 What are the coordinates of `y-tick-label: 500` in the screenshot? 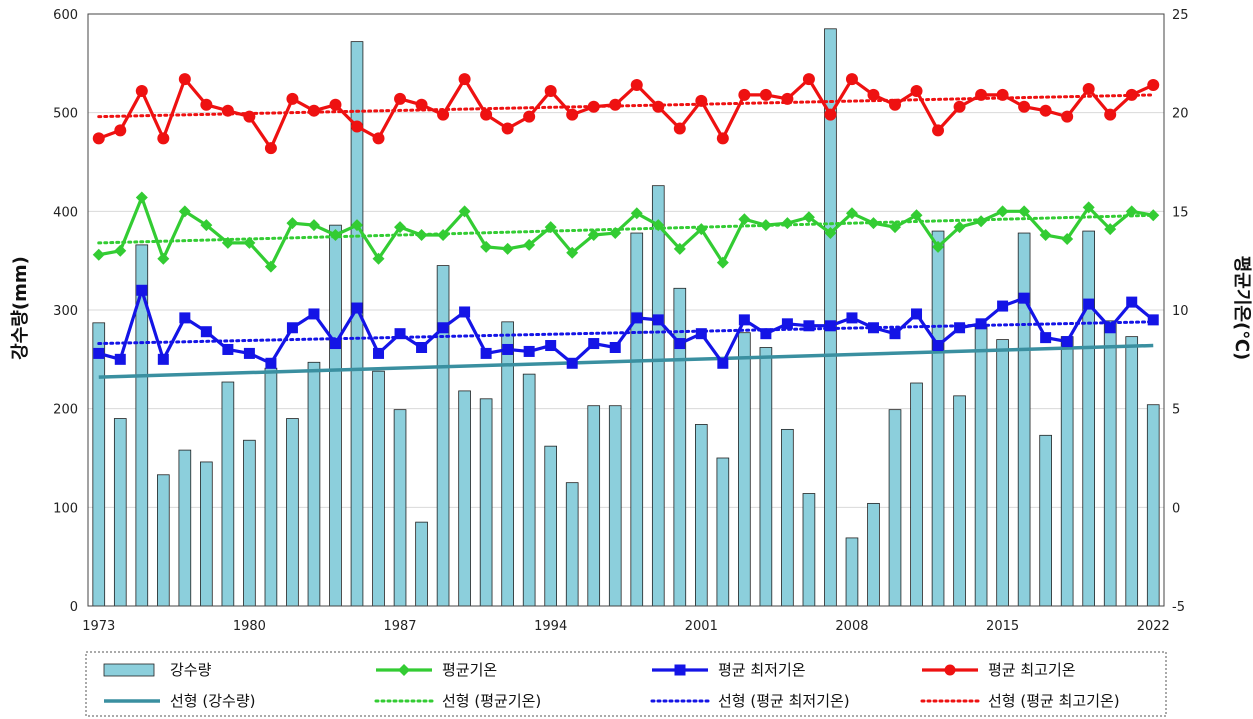 It's located at (65, 114).